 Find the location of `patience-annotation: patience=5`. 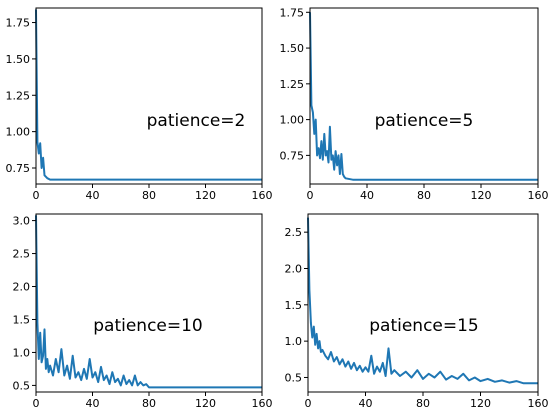

patience-annotation: patience=5 is located at coordinates (424, 121).